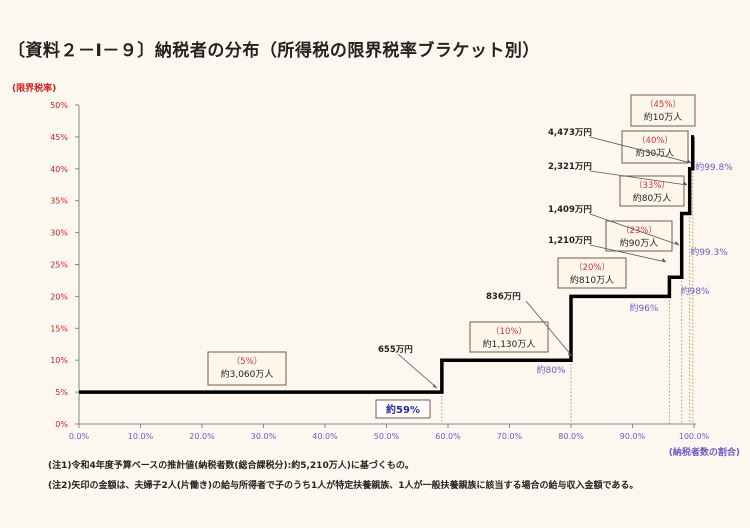  I want to click on share-label: 約59%, so click(403, 409).